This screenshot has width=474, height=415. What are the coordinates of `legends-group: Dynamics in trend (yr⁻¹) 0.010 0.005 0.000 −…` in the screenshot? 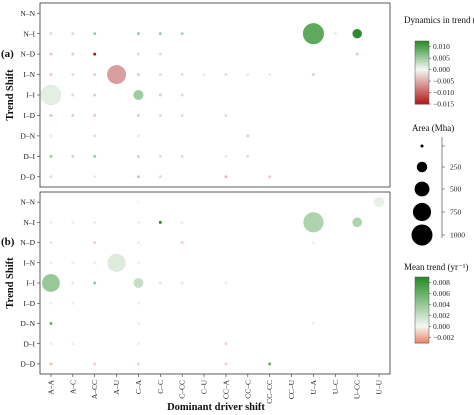 It's located at (439, 179).